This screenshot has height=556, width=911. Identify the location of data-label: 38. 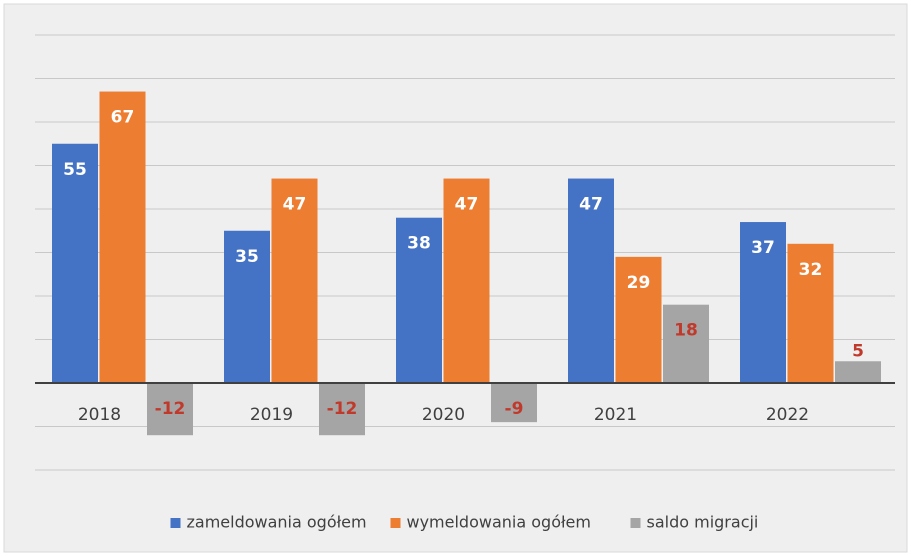
(419, 244).